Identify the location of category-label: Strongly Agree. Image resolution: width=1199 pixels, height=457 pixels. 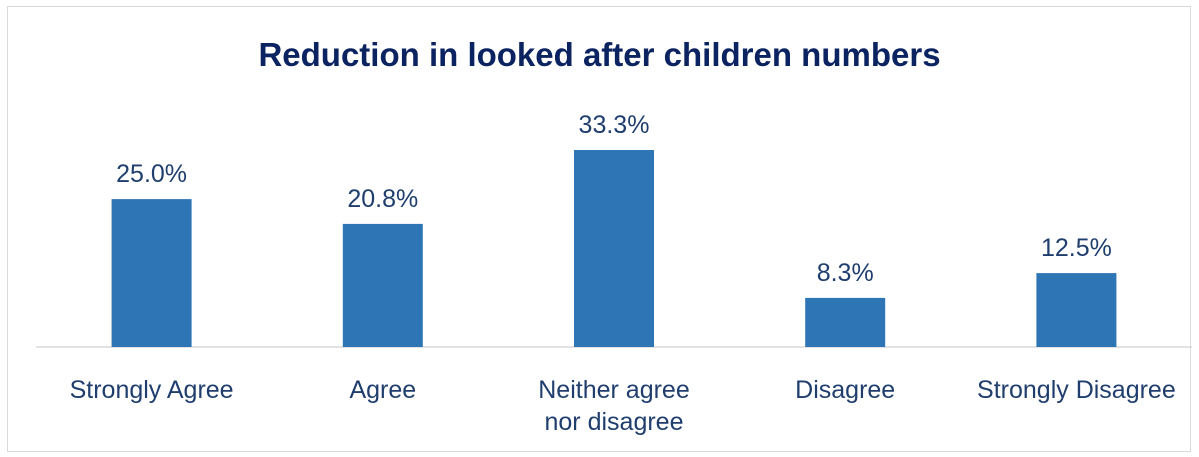
(152, 390).